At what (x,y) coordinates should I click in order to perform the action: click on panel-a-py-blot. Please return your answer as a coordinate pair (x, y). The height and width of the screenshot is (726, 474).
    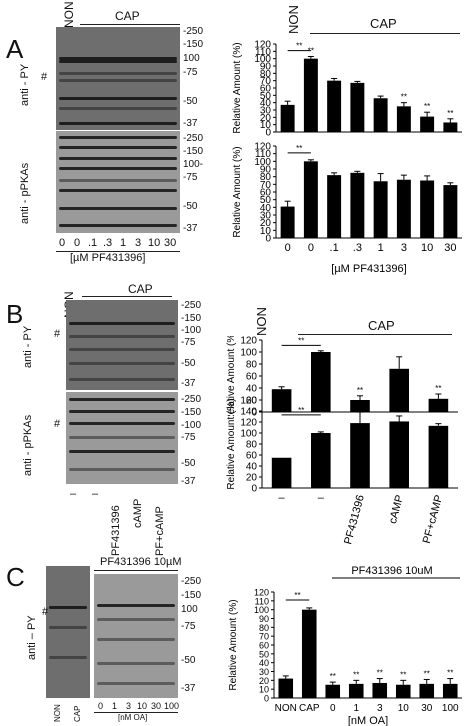
    Looking at the image, I should click on (118, 78).